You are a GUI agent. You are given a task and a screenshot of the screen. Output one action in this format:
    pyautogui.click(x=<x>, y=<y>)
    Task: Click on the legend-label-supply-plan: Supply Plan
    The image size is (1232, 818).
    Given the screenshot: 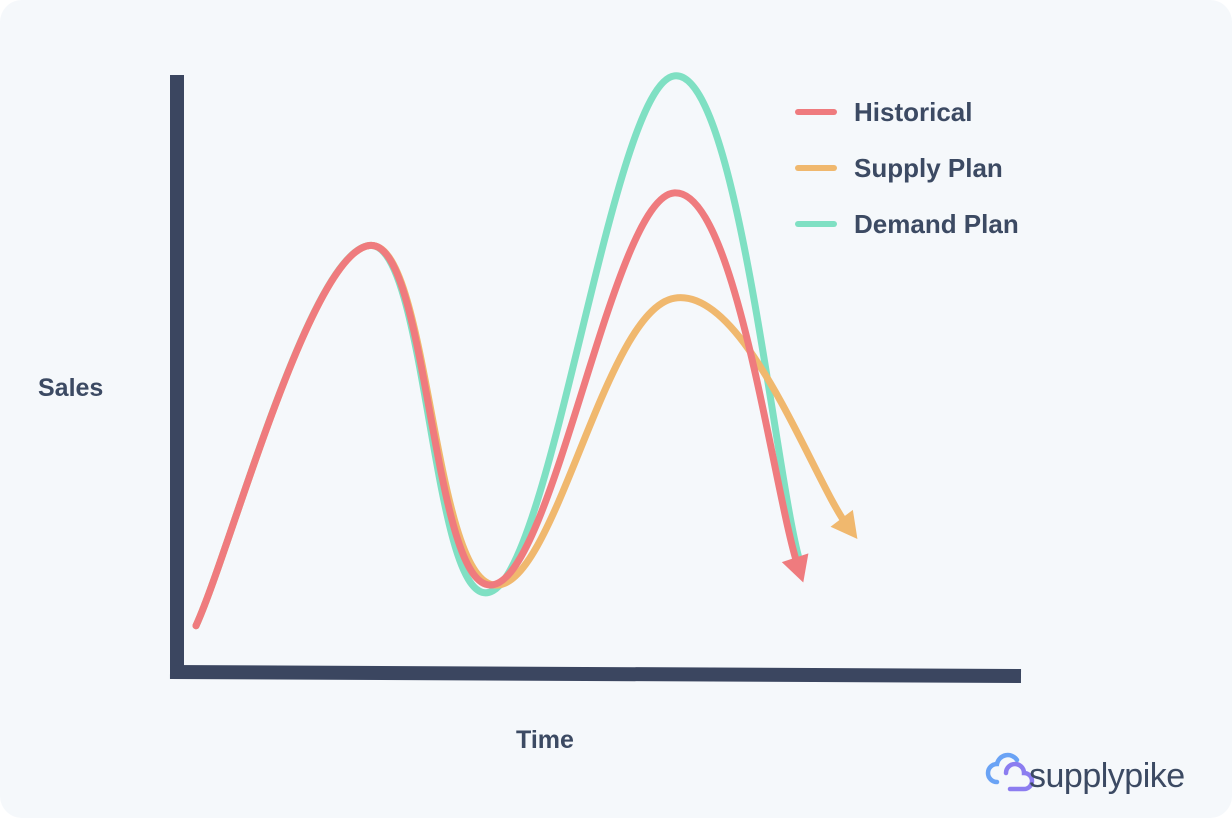 What is the action you would take?
    pyautogui.click(x=928, y=168)
    